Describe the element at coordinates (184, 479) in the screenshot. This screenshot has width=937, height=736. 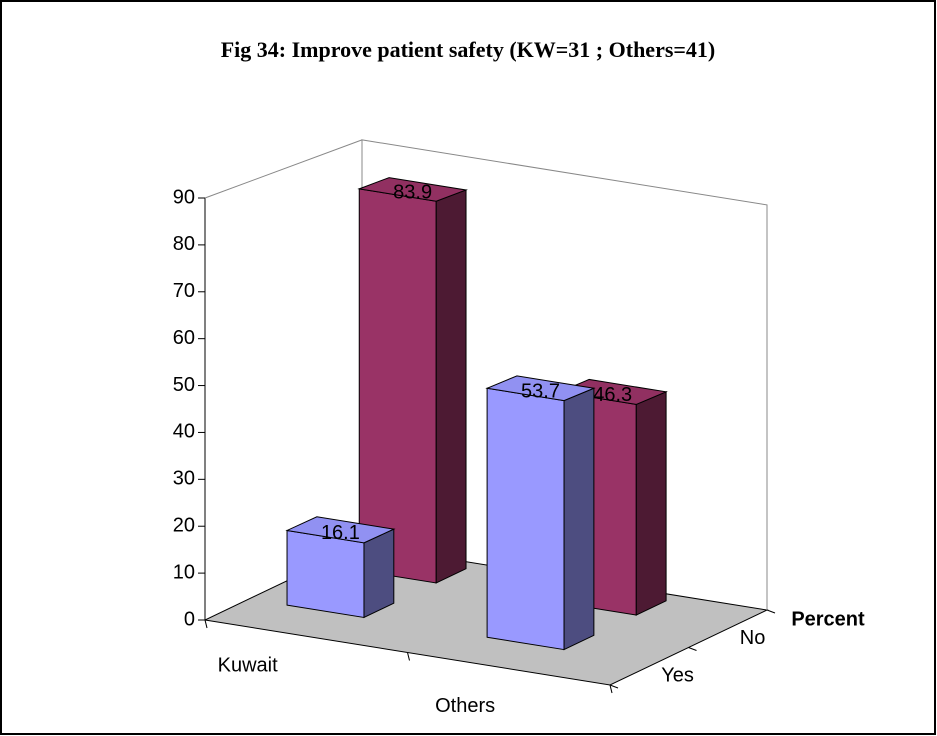
I see `y-tick-label: 30` at that location.